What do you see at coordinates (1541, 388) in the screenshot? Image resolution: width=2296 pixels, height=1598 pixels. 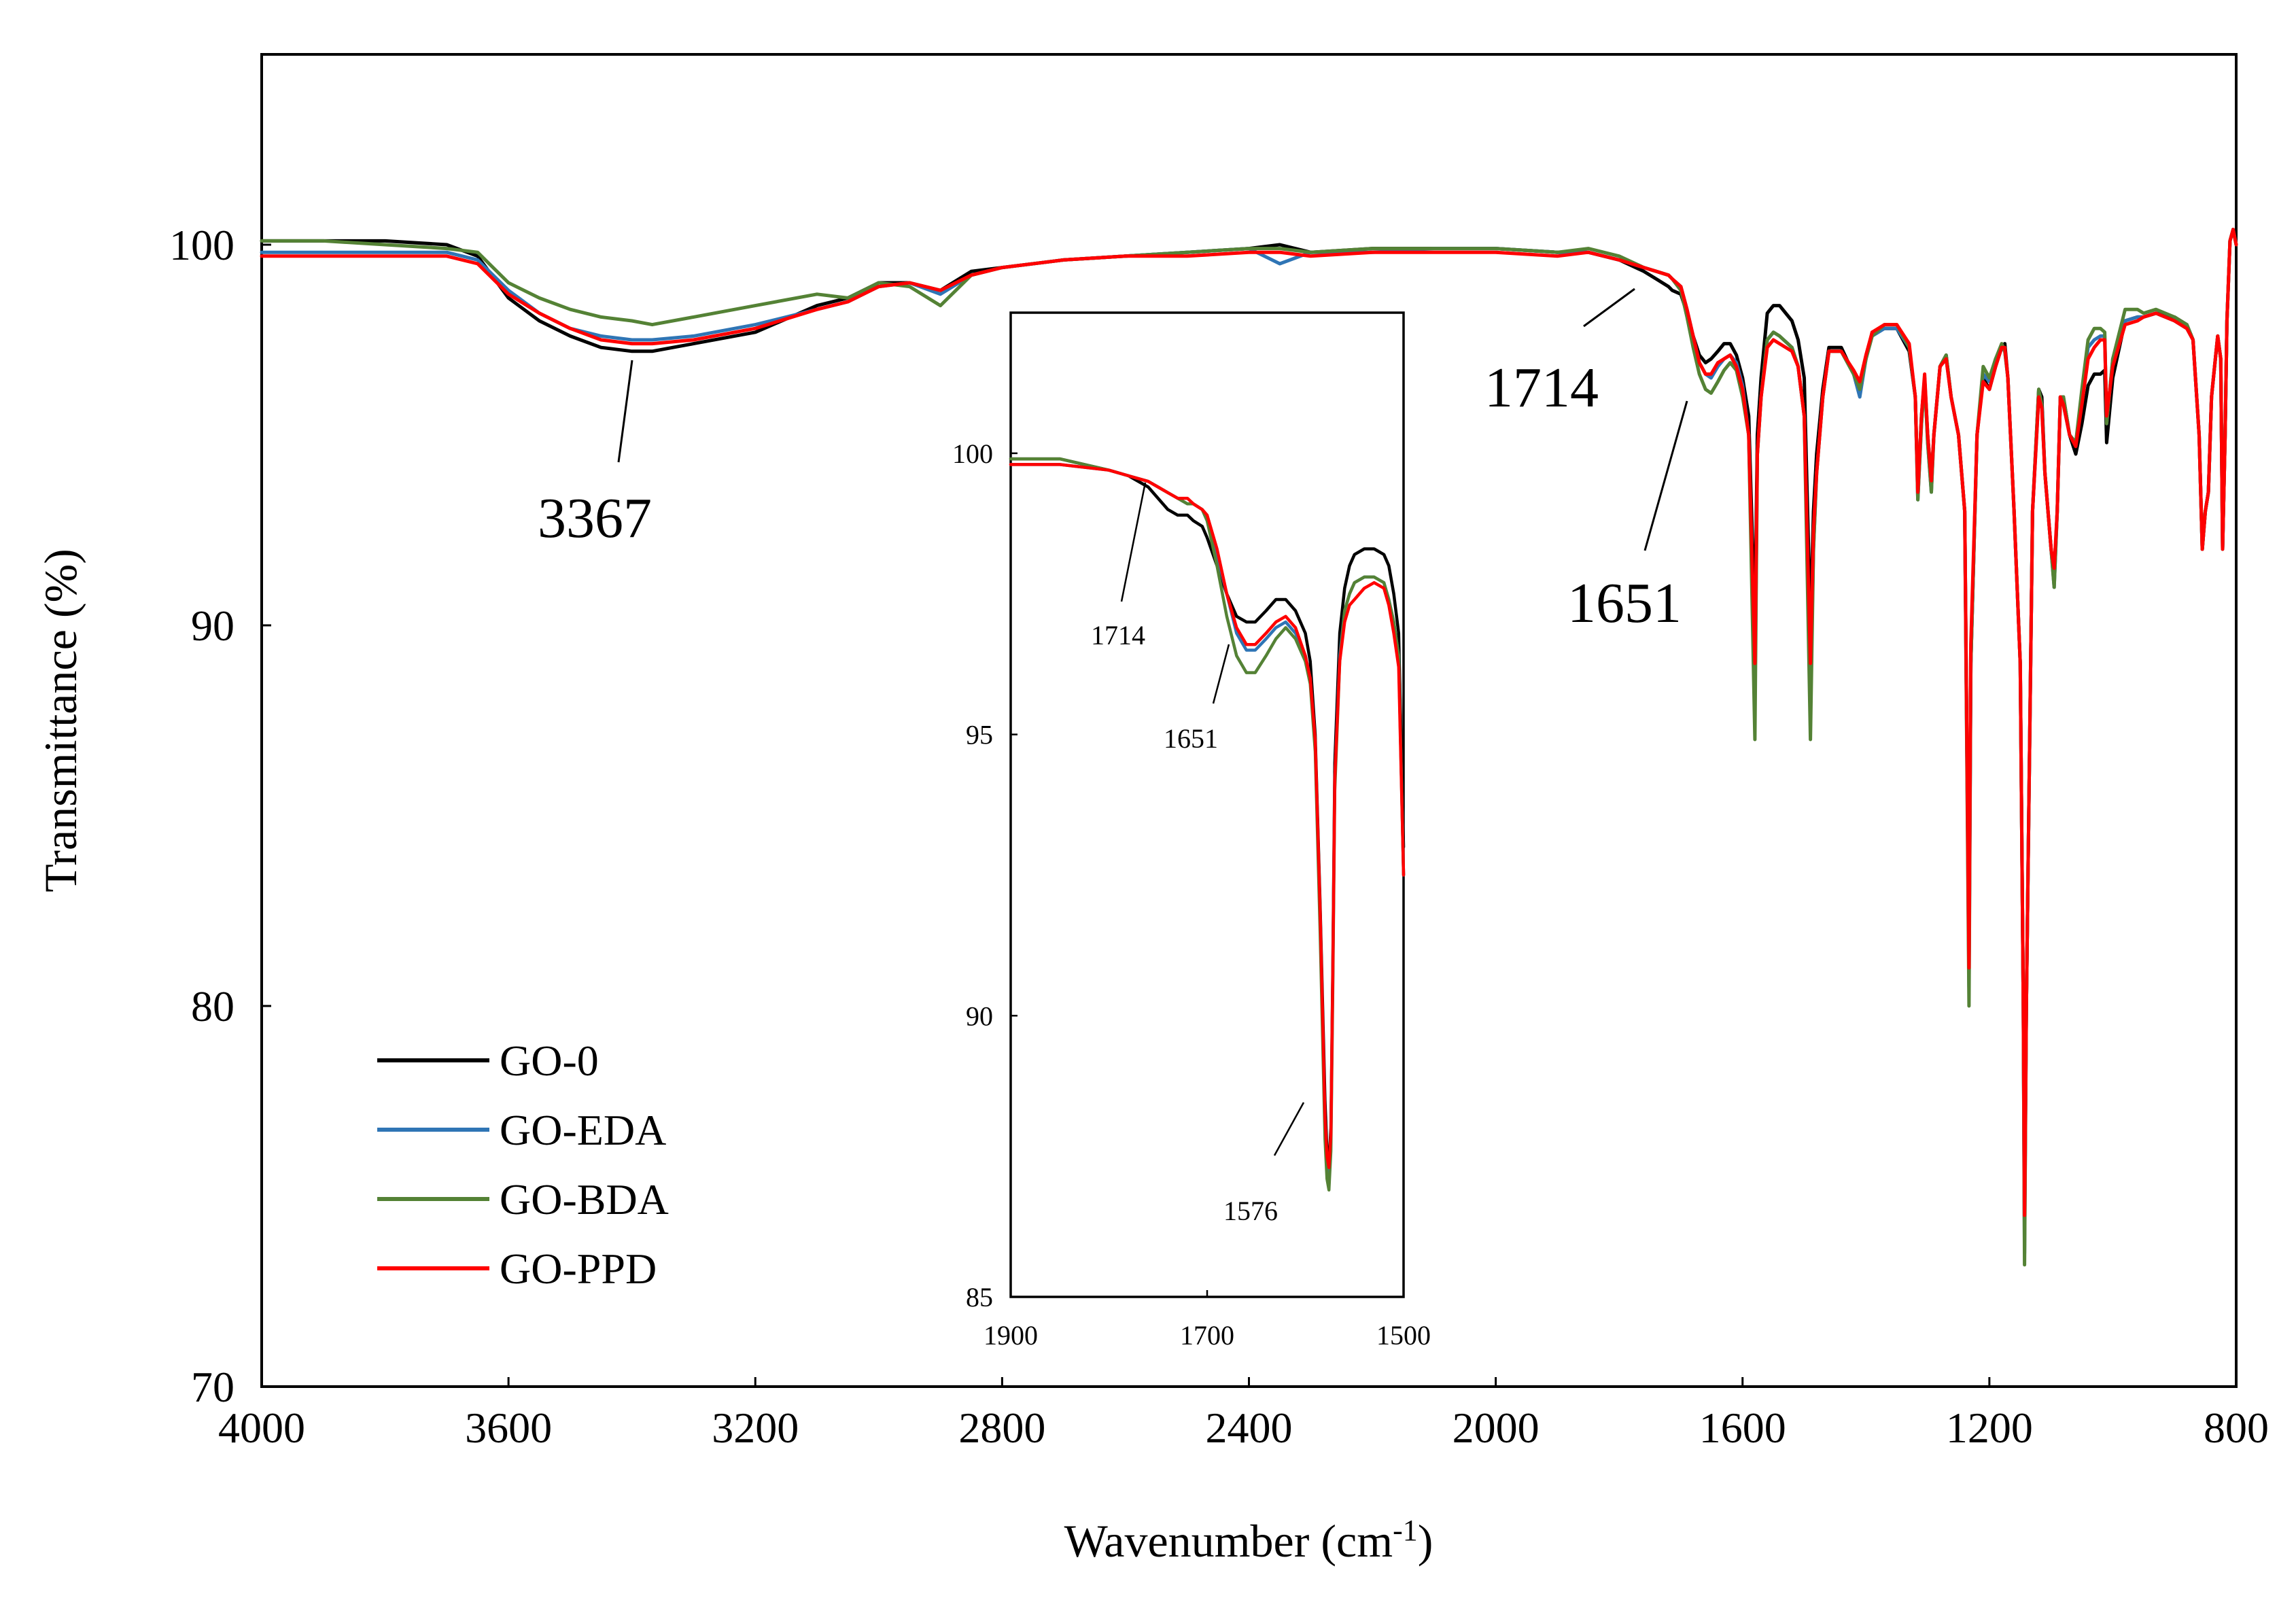 I see `annotation-1714-label: 1714` at bounding box center [1541, 388].